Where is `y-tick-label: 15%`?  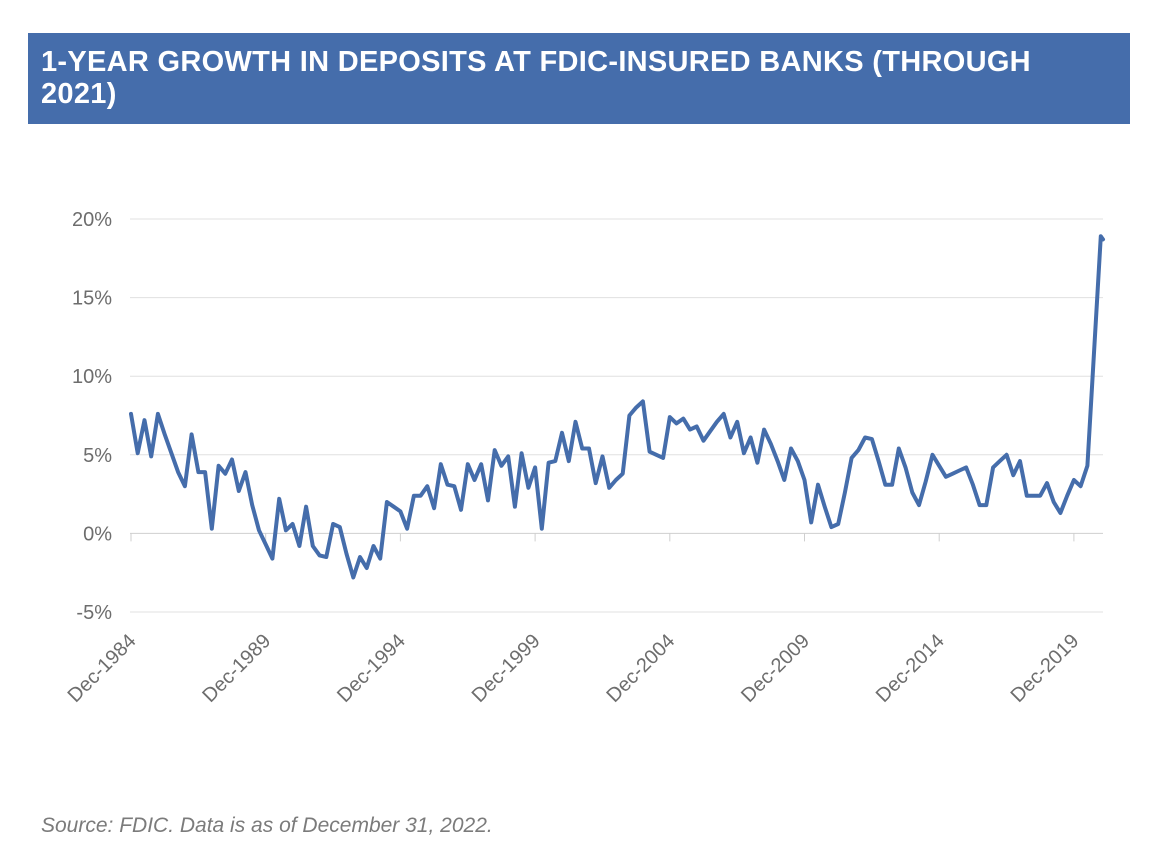
y-tick-label: 15% is located at coordinates (92, 299).